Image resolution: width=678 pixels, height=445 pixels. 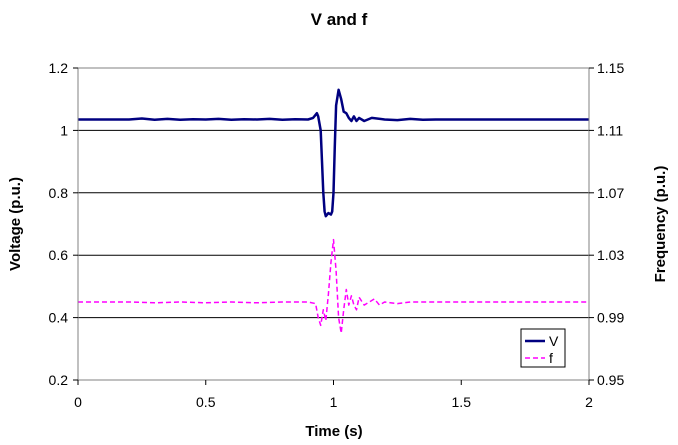 I want to click on y-tick-label: 0.8, so click(x=59, y=193).